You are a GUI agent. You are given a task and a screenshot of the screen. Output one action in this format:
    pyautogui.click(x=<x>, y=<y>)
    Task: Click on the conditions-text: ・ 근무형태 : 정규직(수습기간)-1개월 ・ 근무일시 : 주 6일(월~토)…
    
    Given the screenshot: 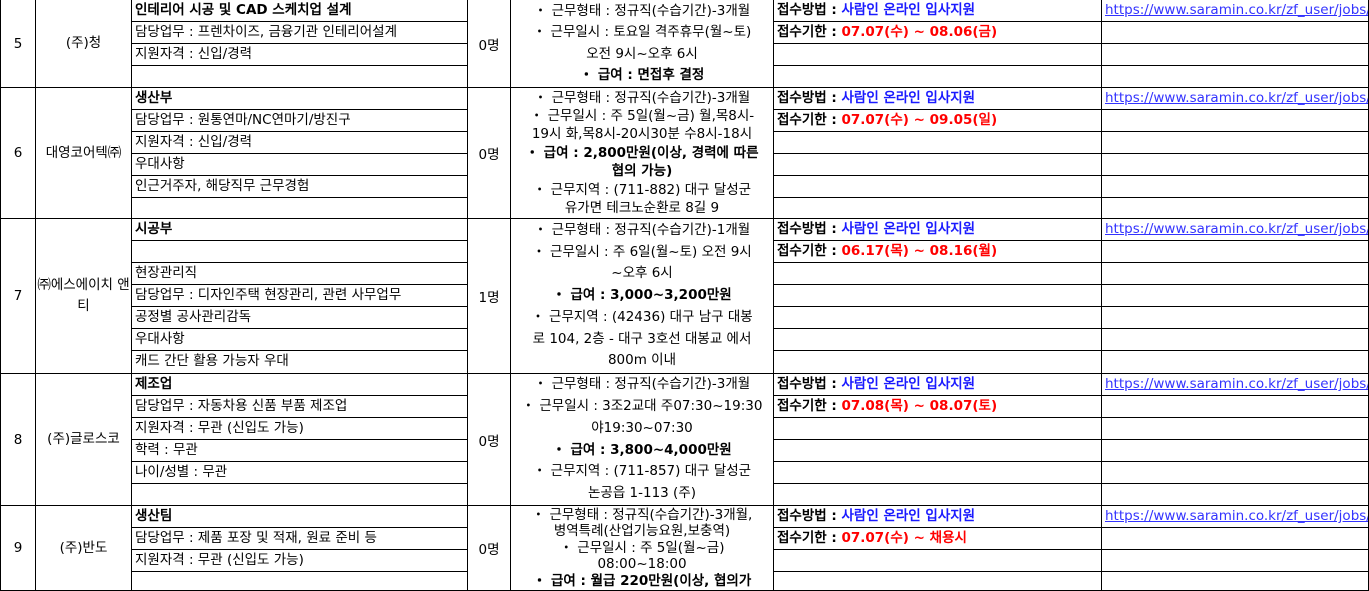 What is the action you would take?
    pyautogui.click(x=642, y=296)
    